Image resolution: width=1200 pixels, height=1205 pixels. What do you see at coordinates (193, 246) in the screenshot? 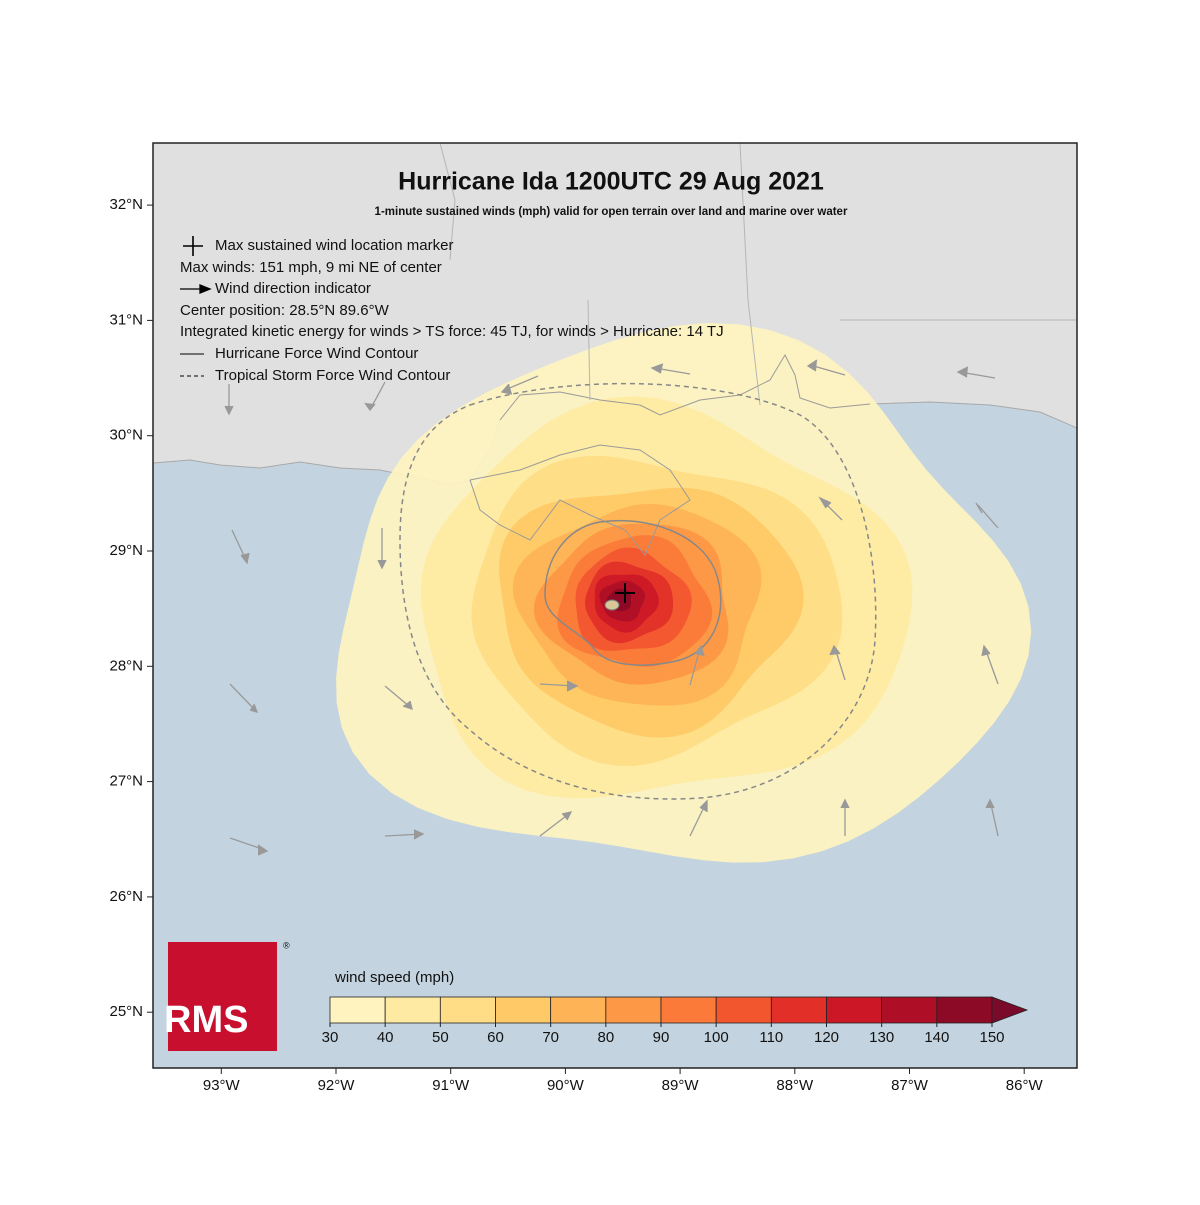
I see `legend-marker-icon` at bounding box center [193, 246].